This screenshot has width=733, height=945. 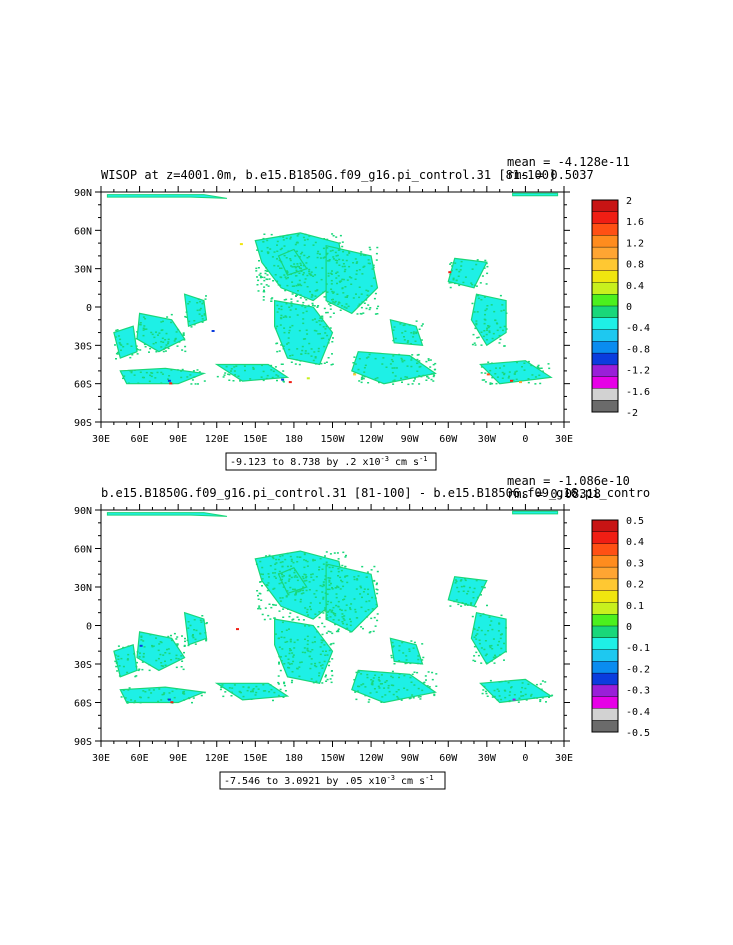 What do you see at coordinates (638, 691) in the screenshot?
I see `colorbar-label: -0.3` at bounding box center [638, 691].